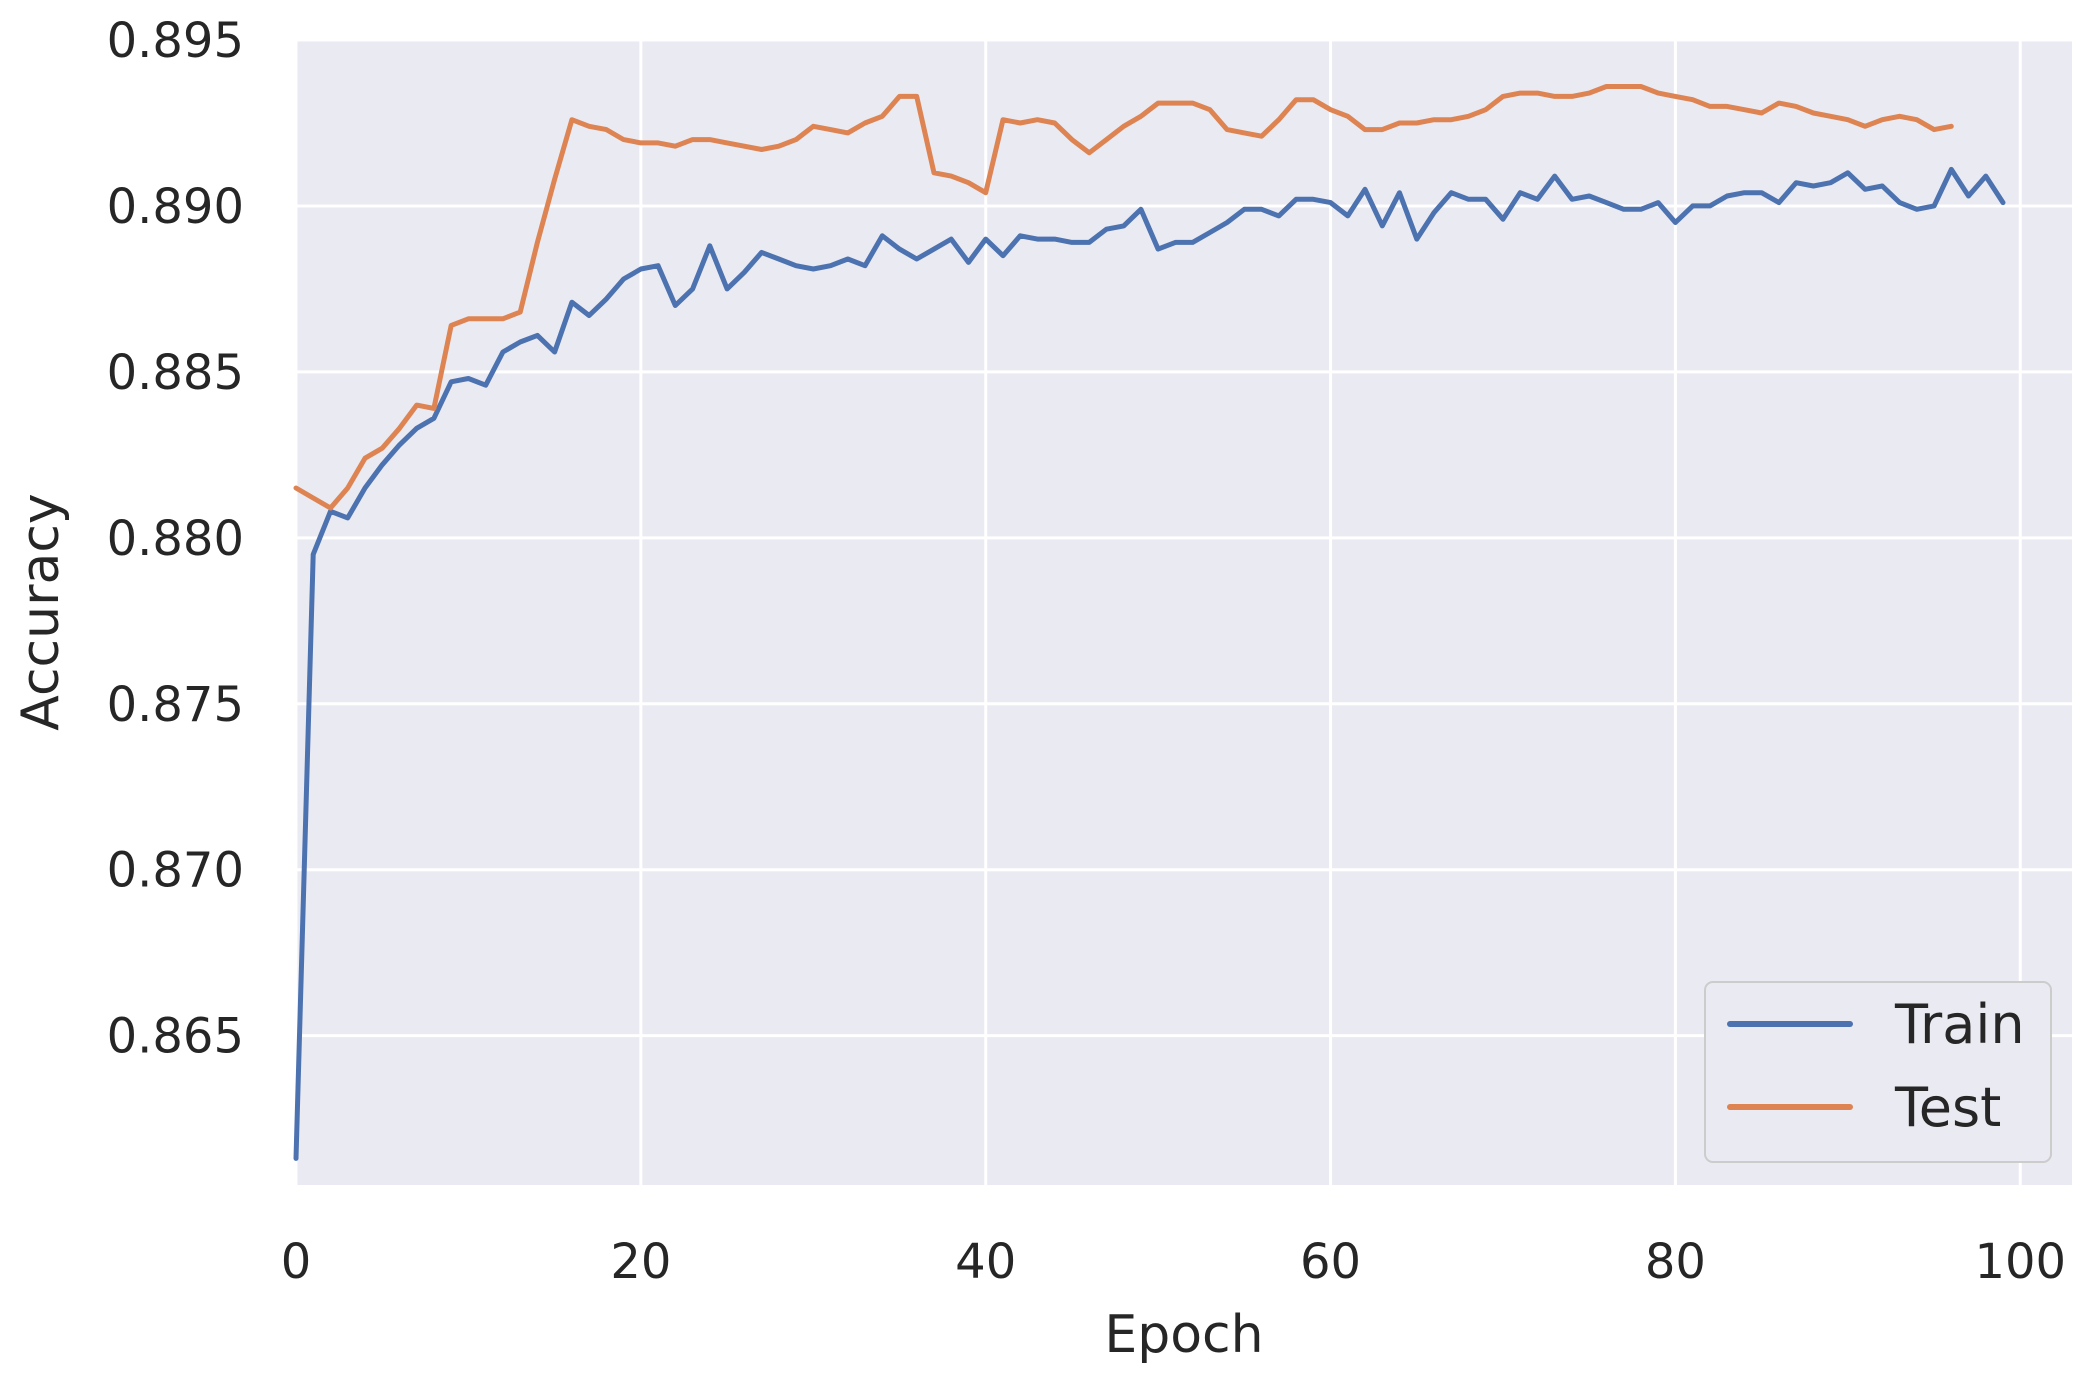 This screenshot has height=1380, width=2092. Describe the element at coordinates (1959, 1024) in the screenshot. I see `legend-label-train: Train` at that location.